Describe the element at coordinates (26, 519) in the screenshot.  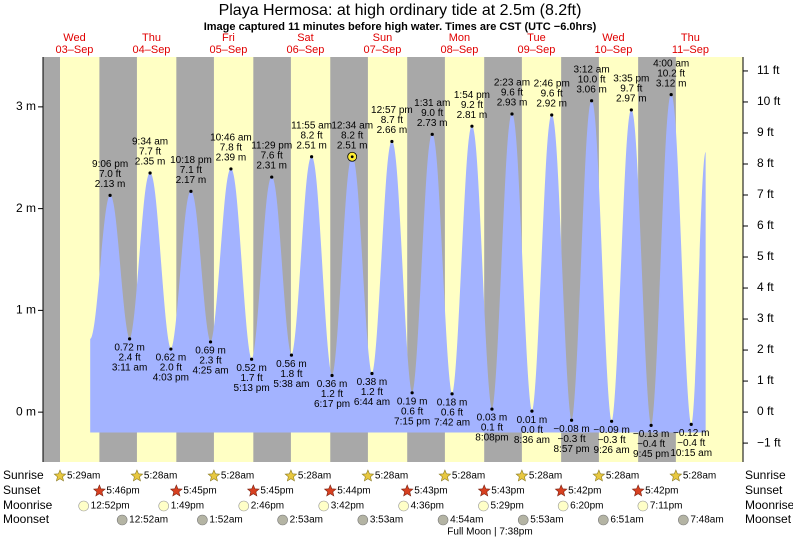
I see `row-label: Moonset` at that location.